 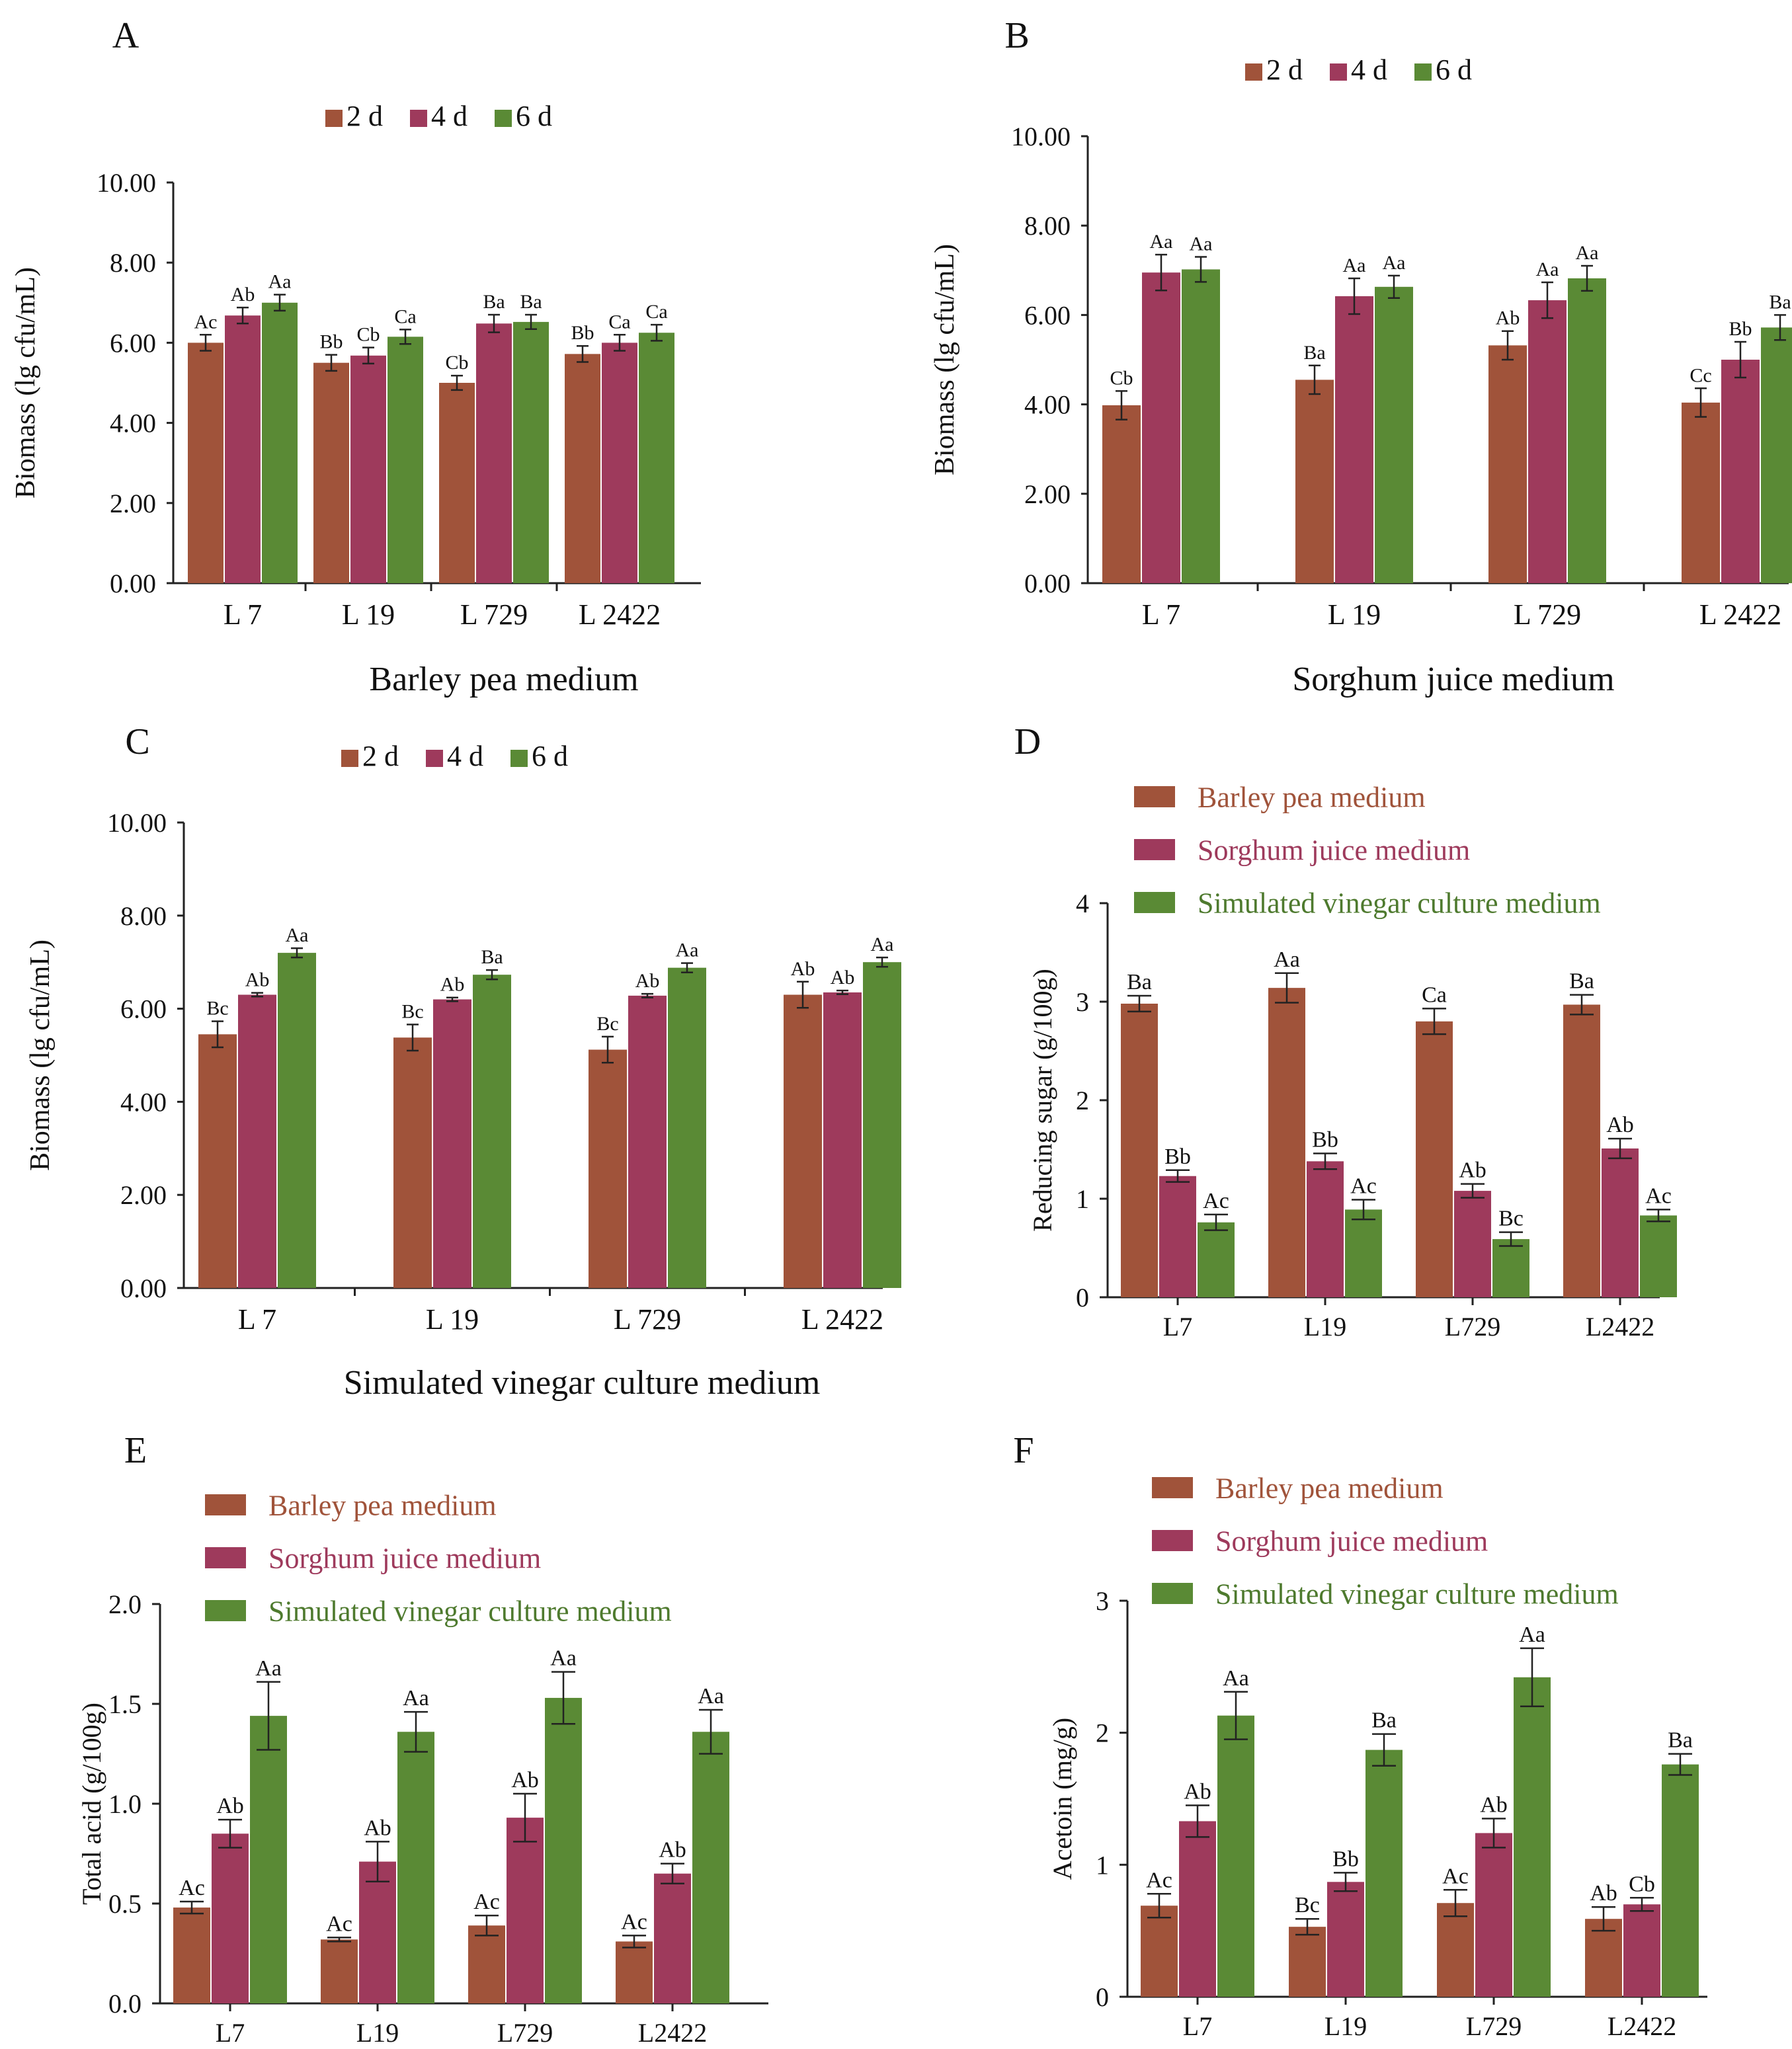 I want to click on y-tick-label: 0.0, so click(x=125, y=2004).